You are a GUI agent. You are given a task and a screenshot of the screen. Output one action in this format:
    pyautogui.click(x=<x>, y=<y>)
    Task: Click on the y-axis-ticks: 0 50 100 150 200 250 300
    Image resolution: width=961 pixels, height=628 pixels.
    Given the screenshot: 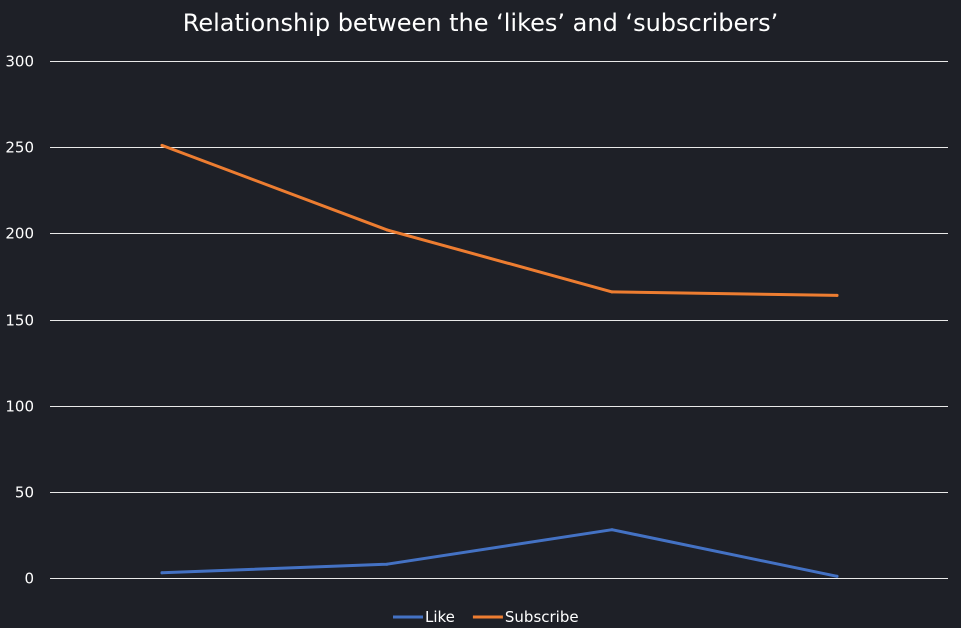 What is the action you would take?
    pyautogui.click(x=19, y=320)
    